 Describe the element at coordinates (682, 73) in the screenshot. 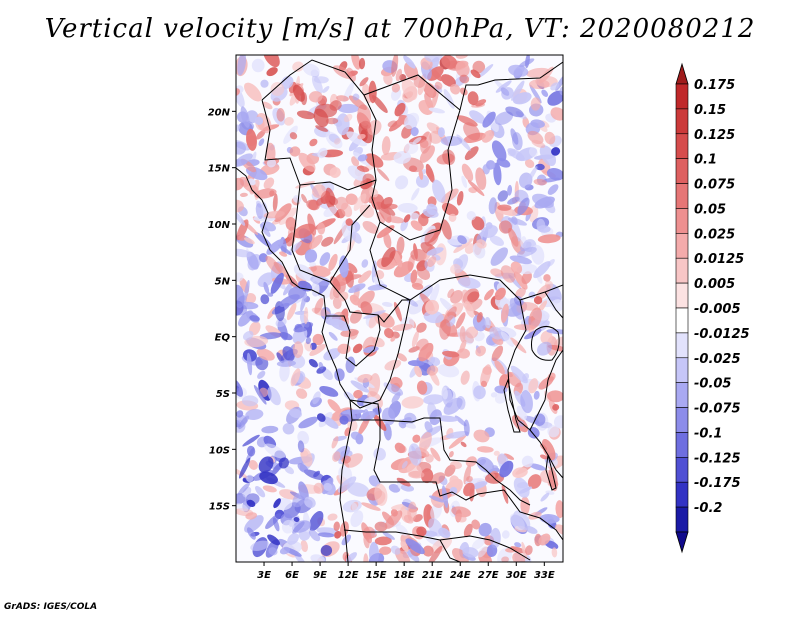

I see `colorbar-top-arrow` at that location.